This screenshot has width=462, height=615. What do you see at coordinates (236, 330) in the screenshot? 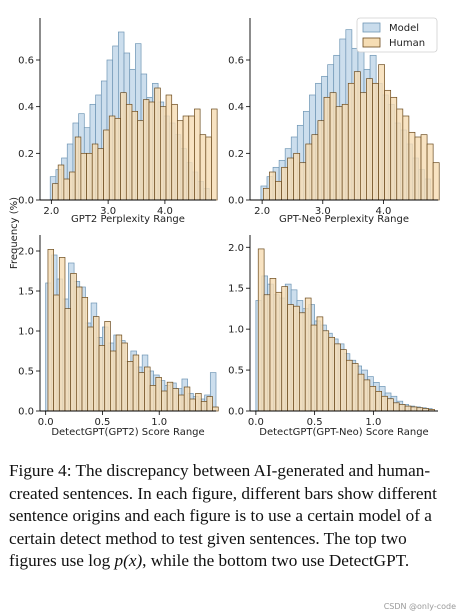
I see `y-tick-label: 1.0` at bounding box center [236, 330].